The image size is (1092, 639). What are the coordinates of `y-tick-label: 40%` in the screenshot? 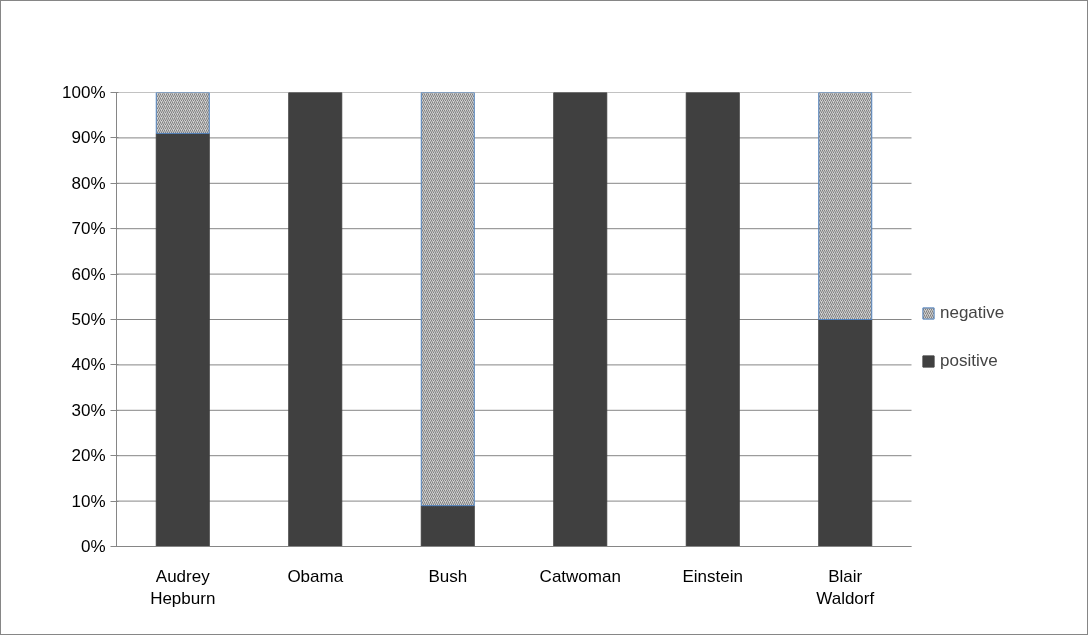 It's located at (88, 365).